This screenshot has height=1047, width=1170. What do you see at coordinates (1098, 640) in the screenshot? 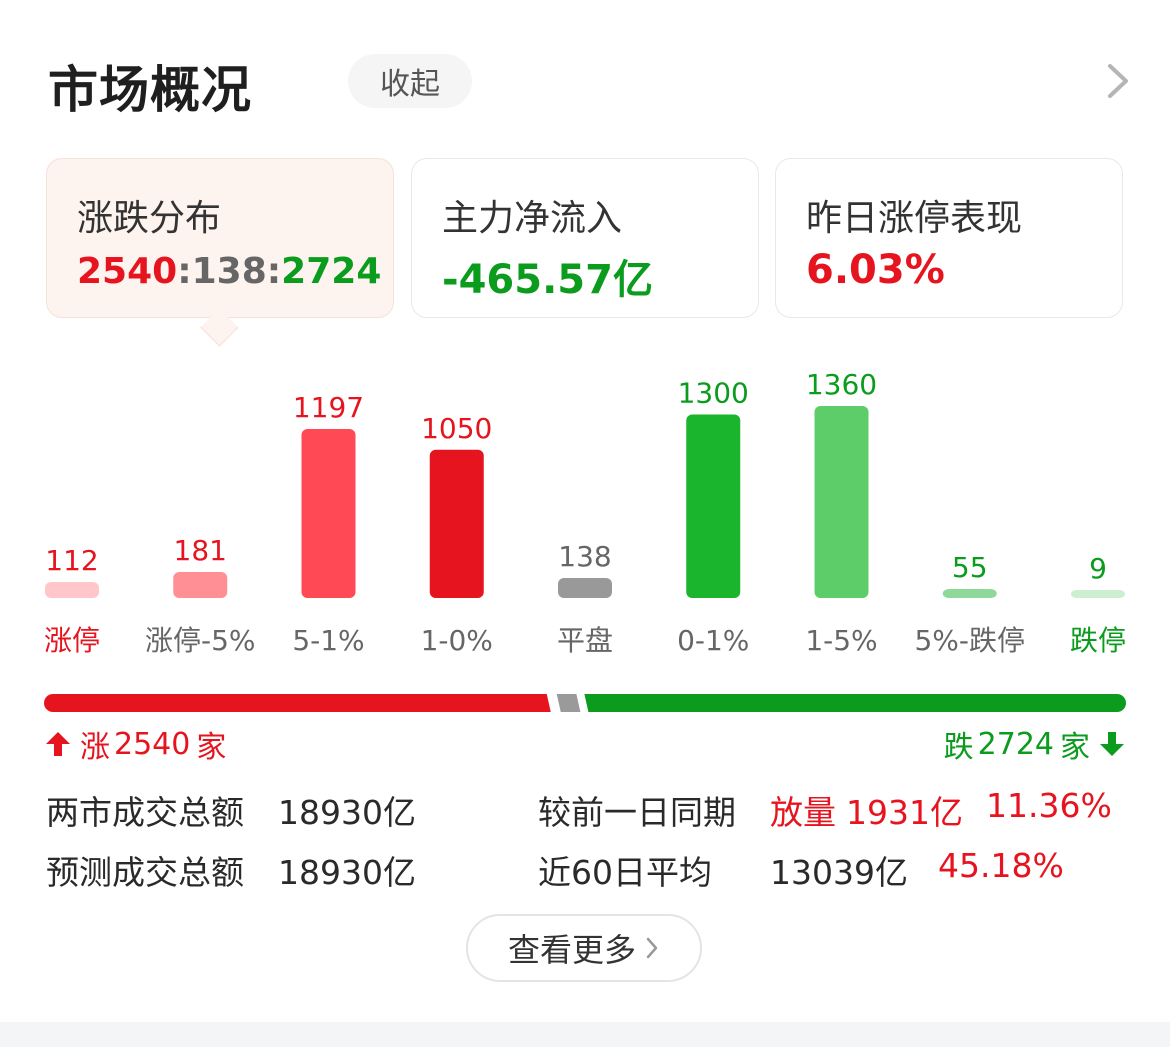
I see `category-label: 跌停` at bounding box center [1098, 640].